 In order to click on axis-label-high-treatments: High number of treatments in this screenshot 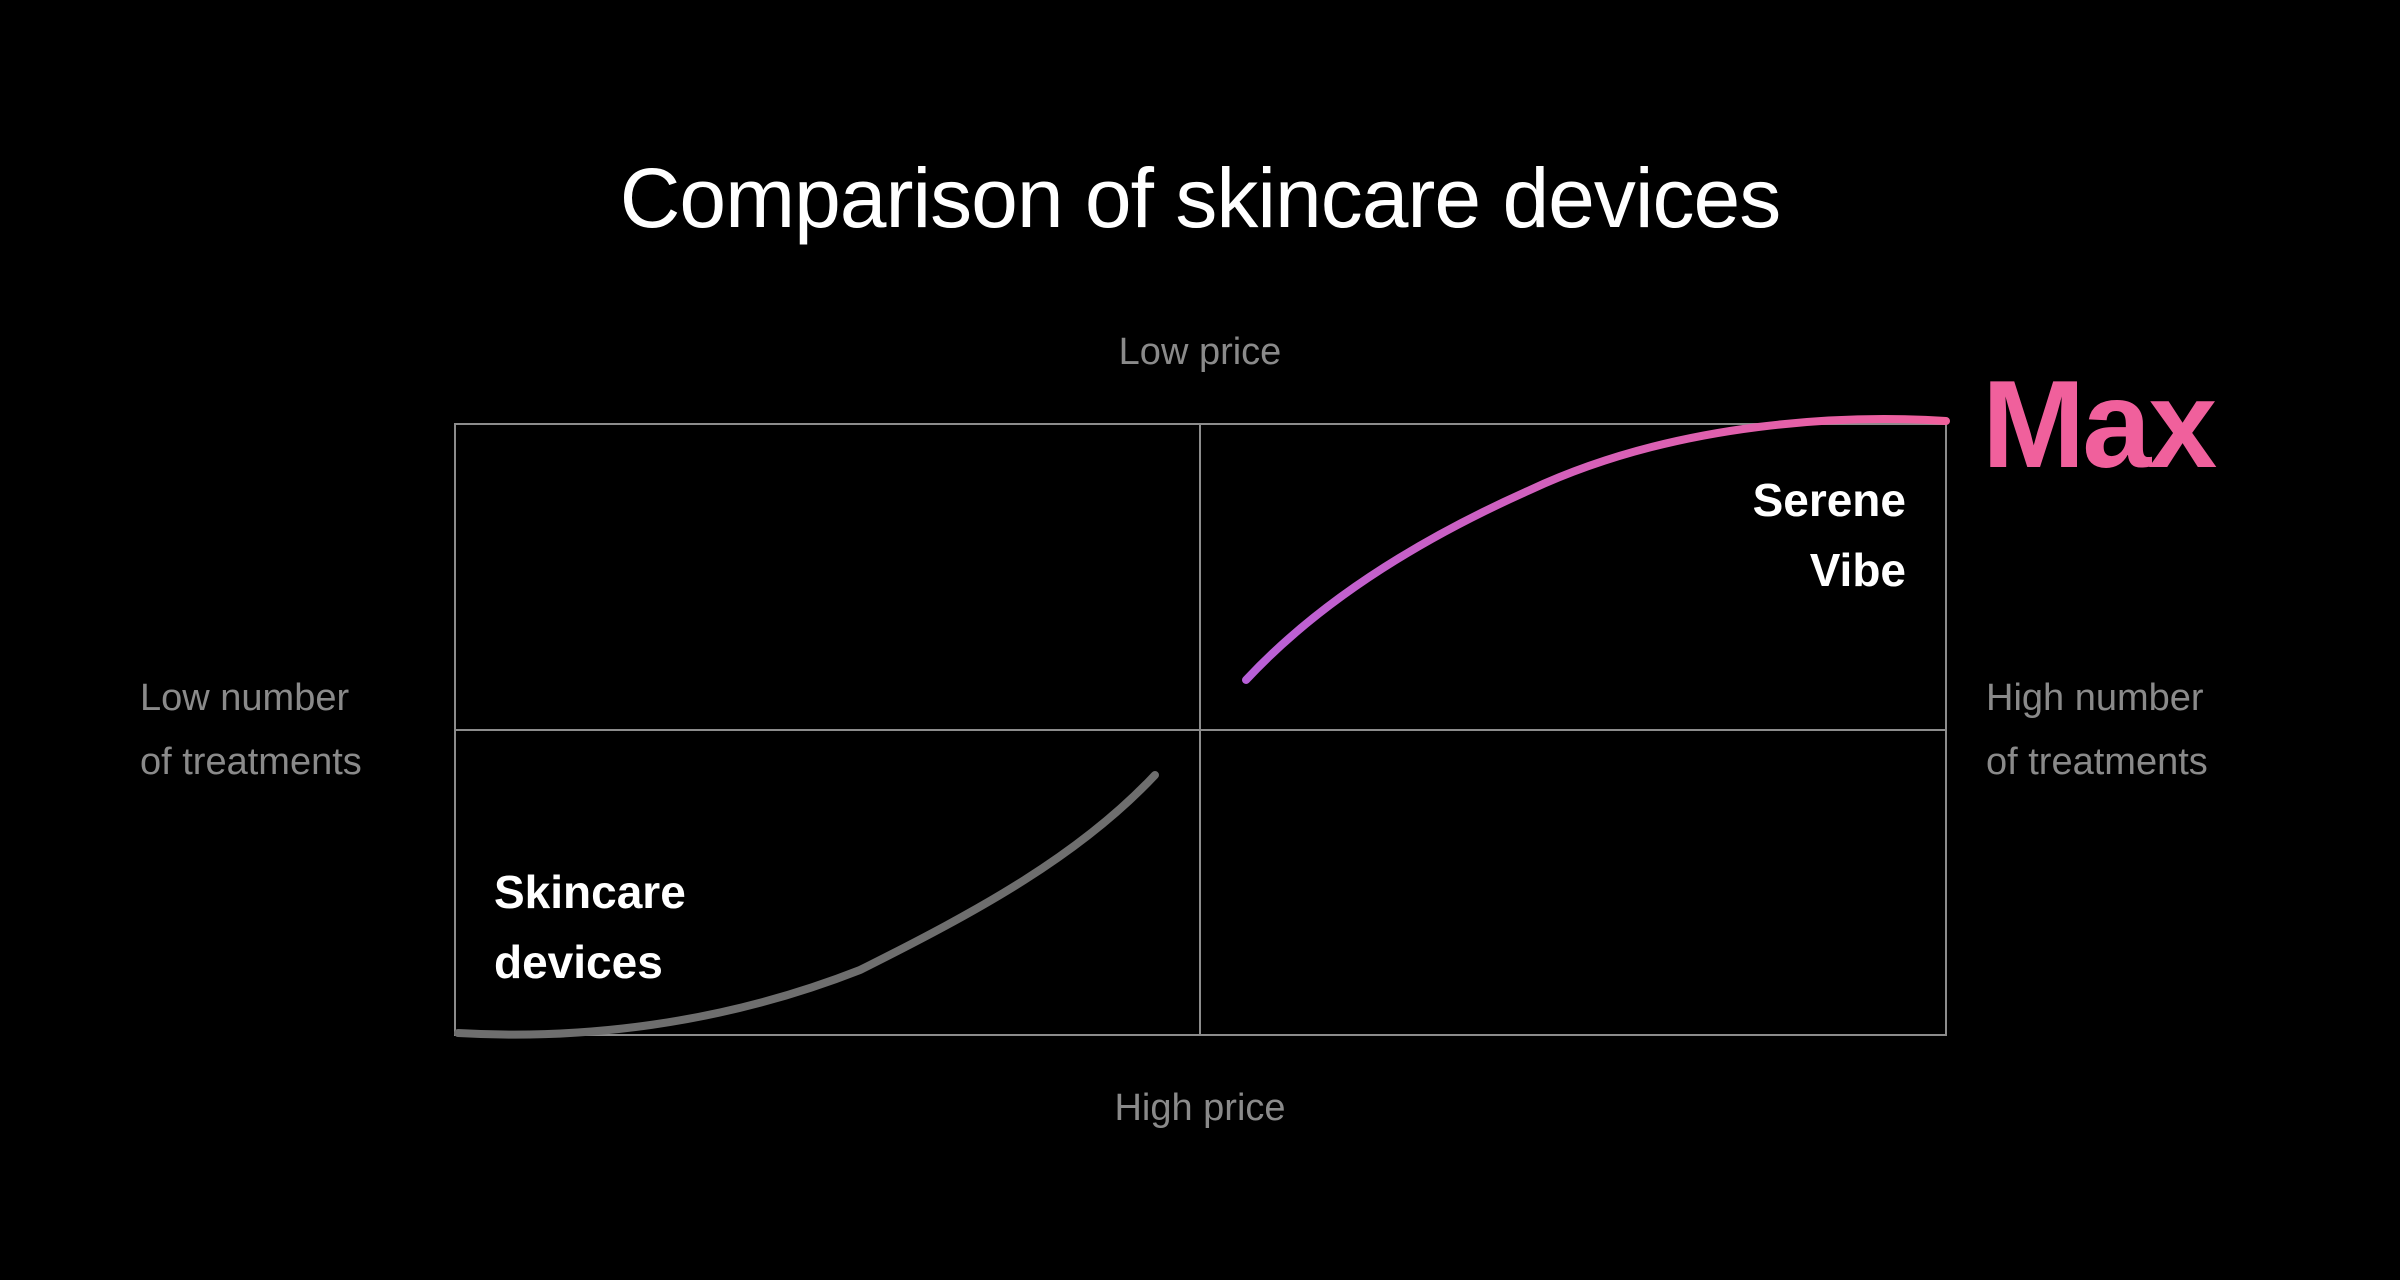, I will do `click(2097, 730)`.